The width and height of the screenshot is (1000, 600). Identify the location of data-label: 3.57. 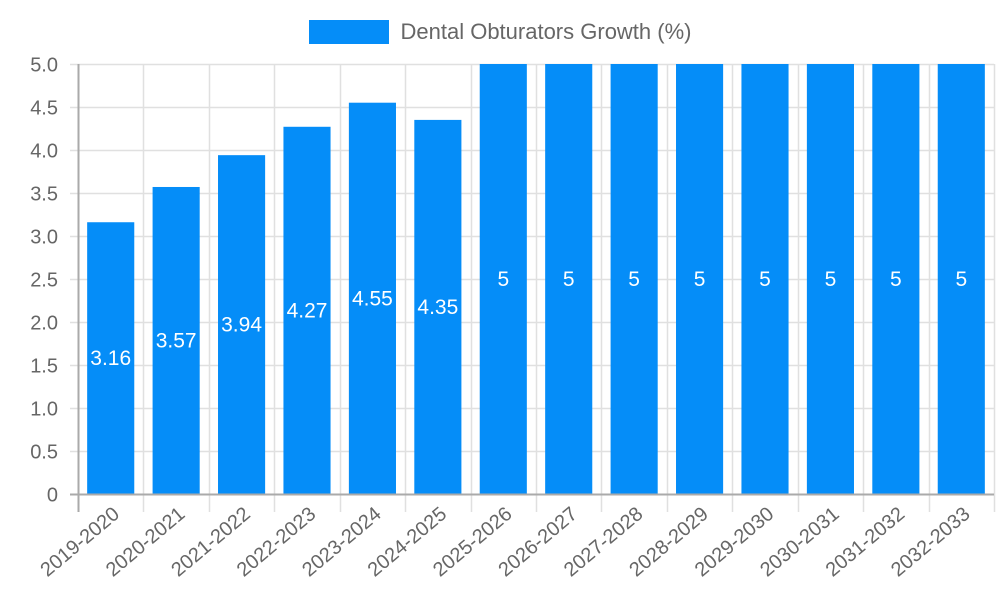
(176, 340).